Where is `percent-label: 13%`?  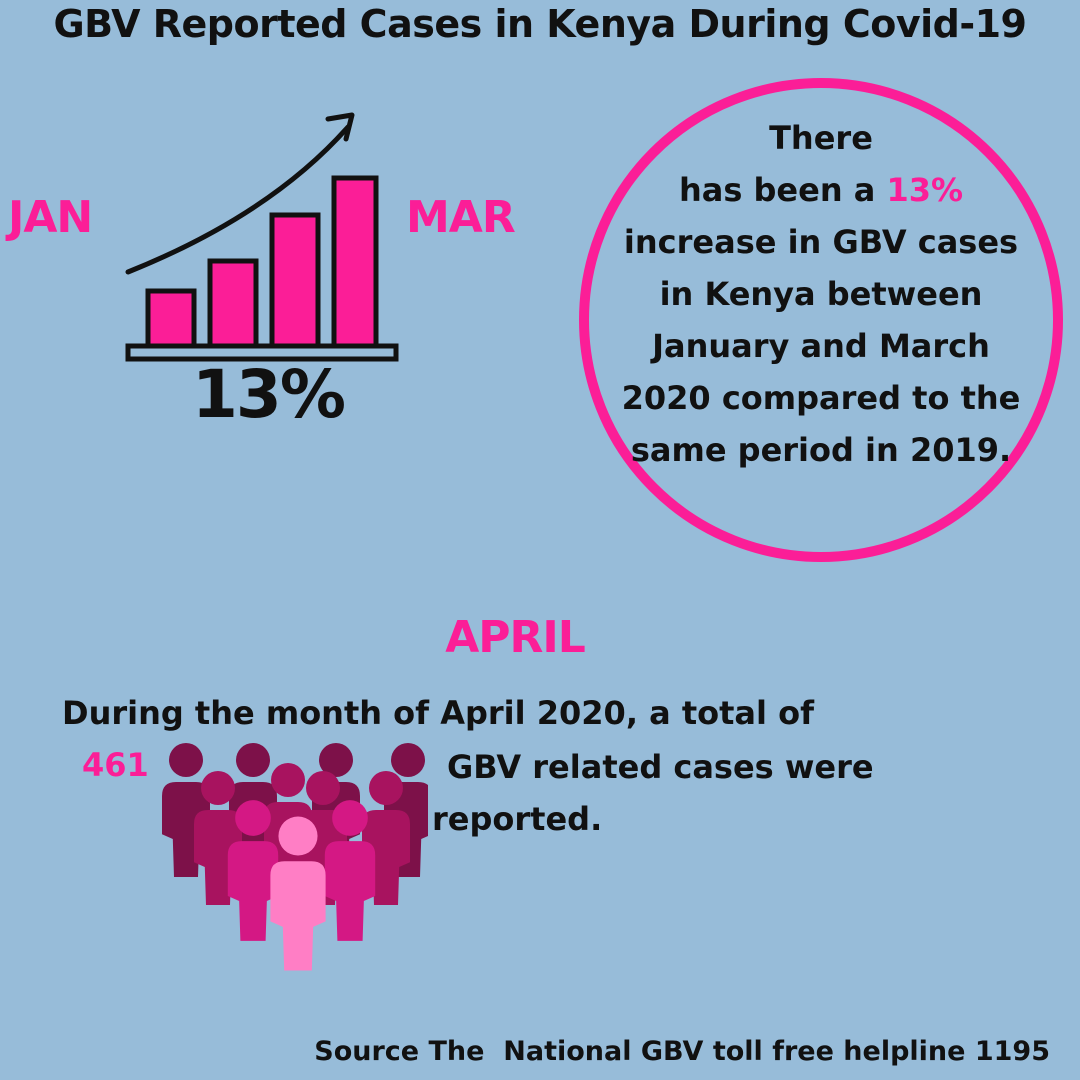 percent-label: 13% is located at coordinates (269, 394).